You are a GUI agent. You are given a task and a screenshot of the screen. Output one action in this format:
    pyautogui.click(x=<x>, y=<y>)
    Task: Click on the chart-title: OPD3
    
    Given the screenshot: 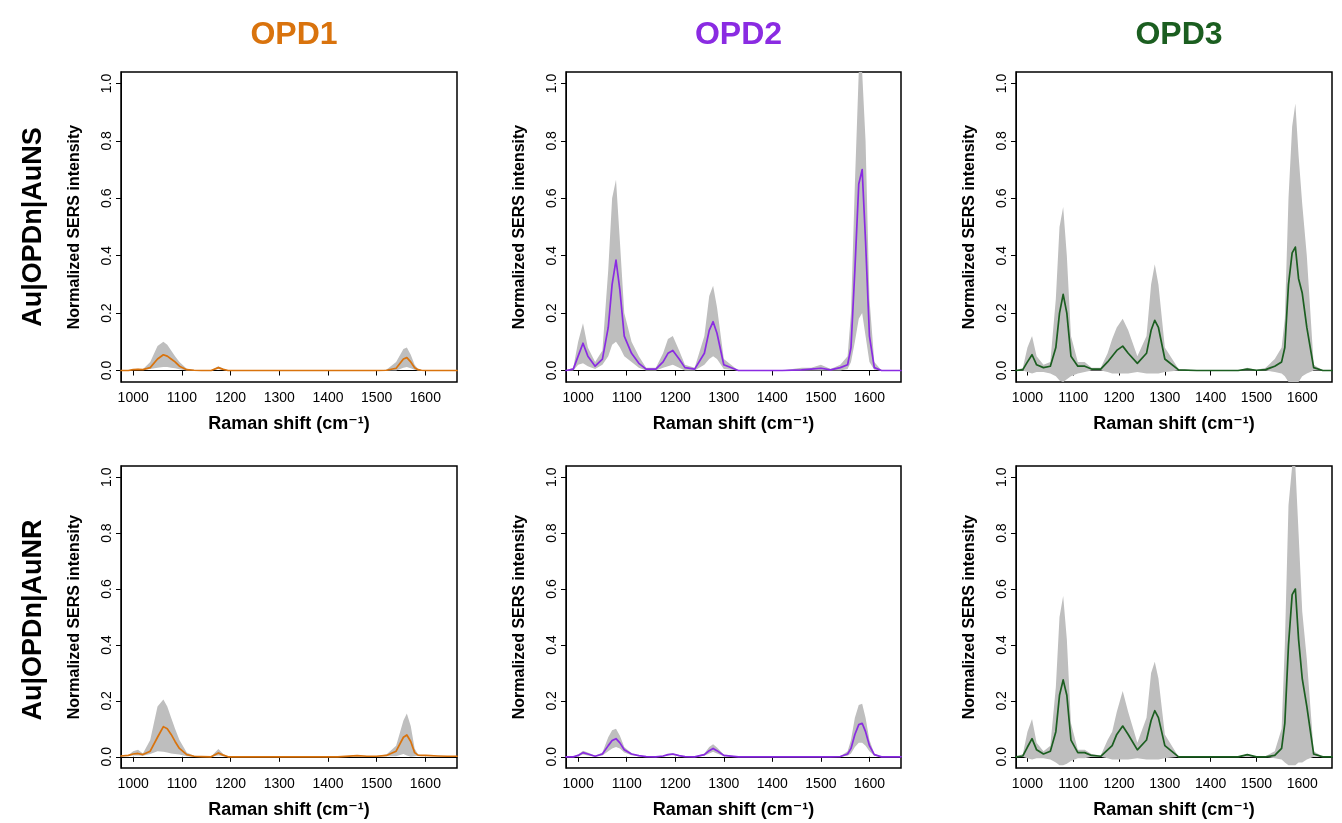 What is the action you would take?
    pyautogui.click(x=1179, y=33)
    